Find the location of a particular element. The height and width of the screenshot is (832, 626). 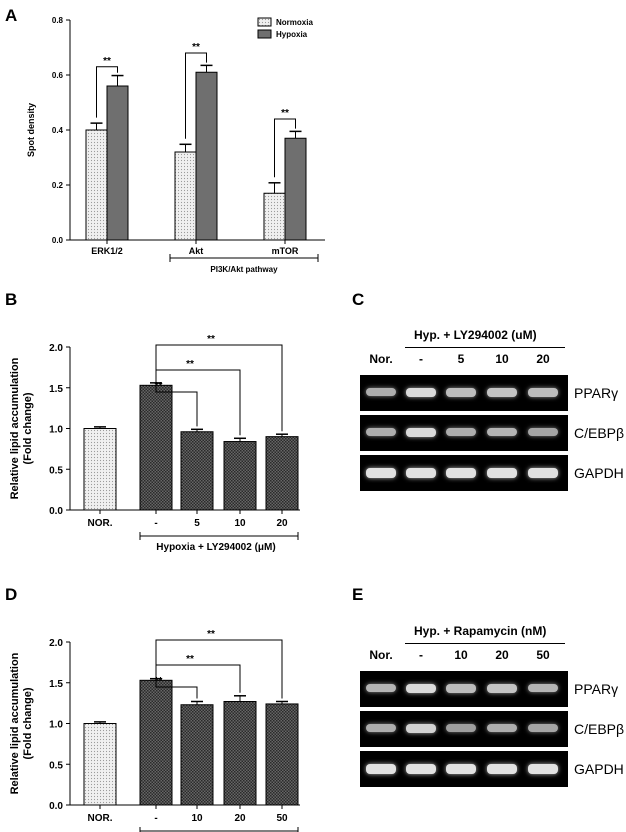

b-y-axis-label: (Fold change) is located at coordinates (28, 428).